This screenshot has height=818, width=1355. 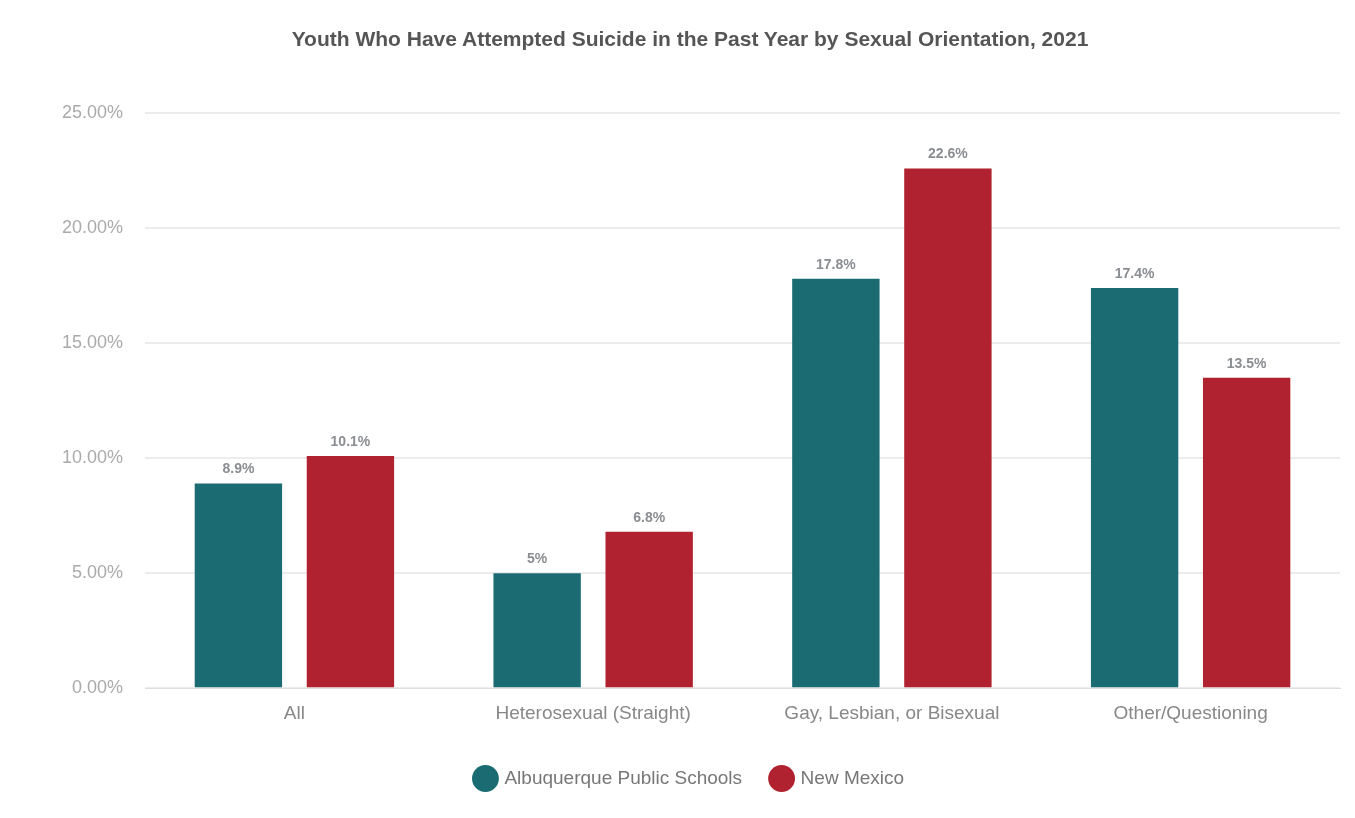 What do you see at coordinates (537, 558) in the screenshot?
I see `data-label: 5%` at bounding box center [537, 558].